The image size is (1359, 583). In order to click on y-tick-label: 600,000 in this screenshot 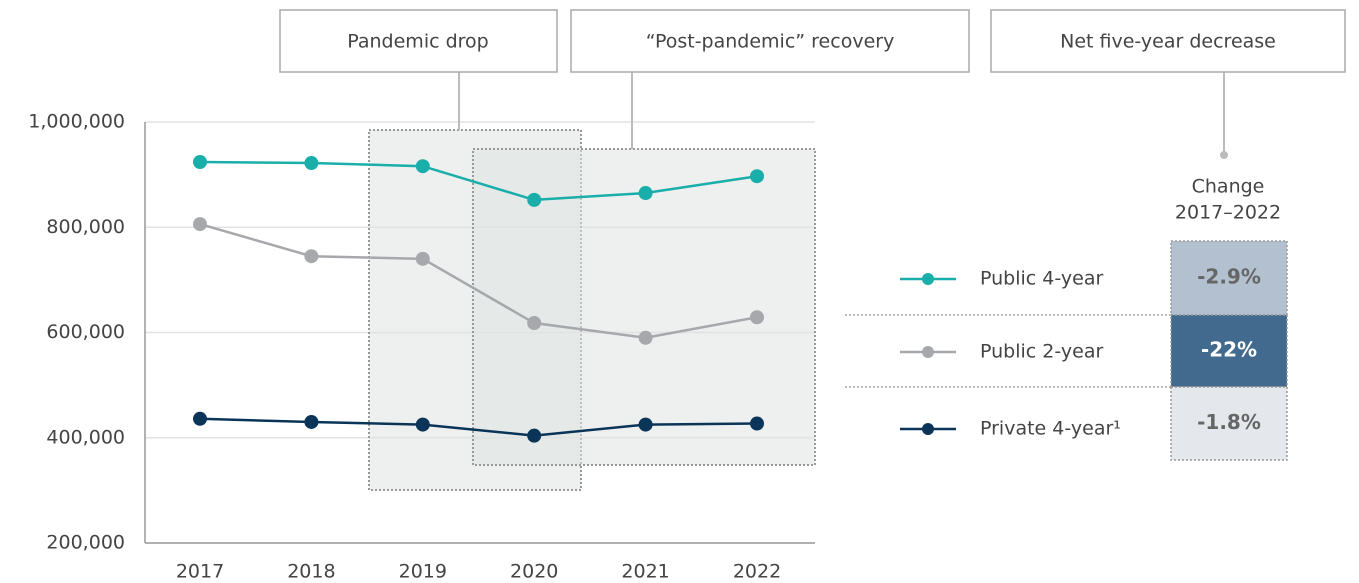, I will do `click(85, 332)`.